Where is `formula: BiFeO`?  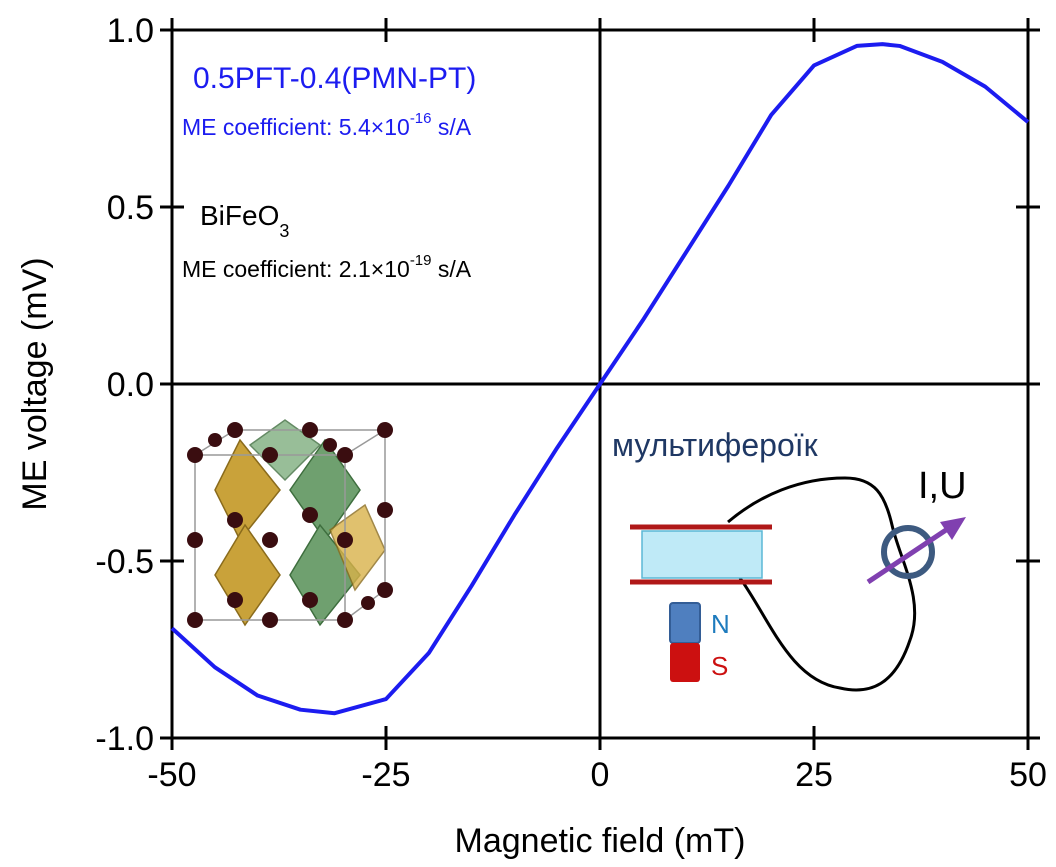
formula: BiFeO is located at coordinates (239, 215).